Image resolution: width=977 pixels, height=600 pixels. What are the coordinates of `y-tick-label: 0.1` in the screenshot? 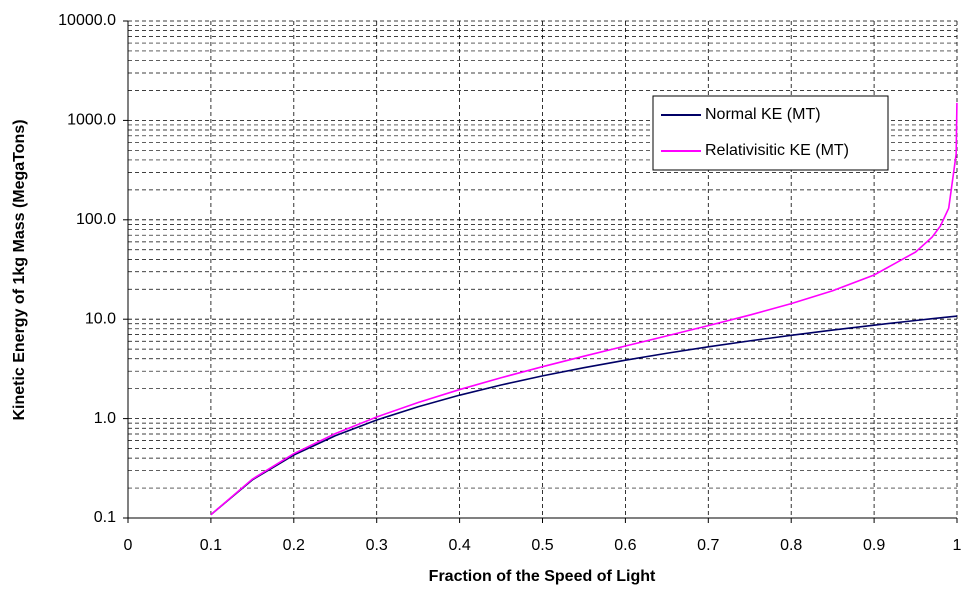 It's located at (105, 517).